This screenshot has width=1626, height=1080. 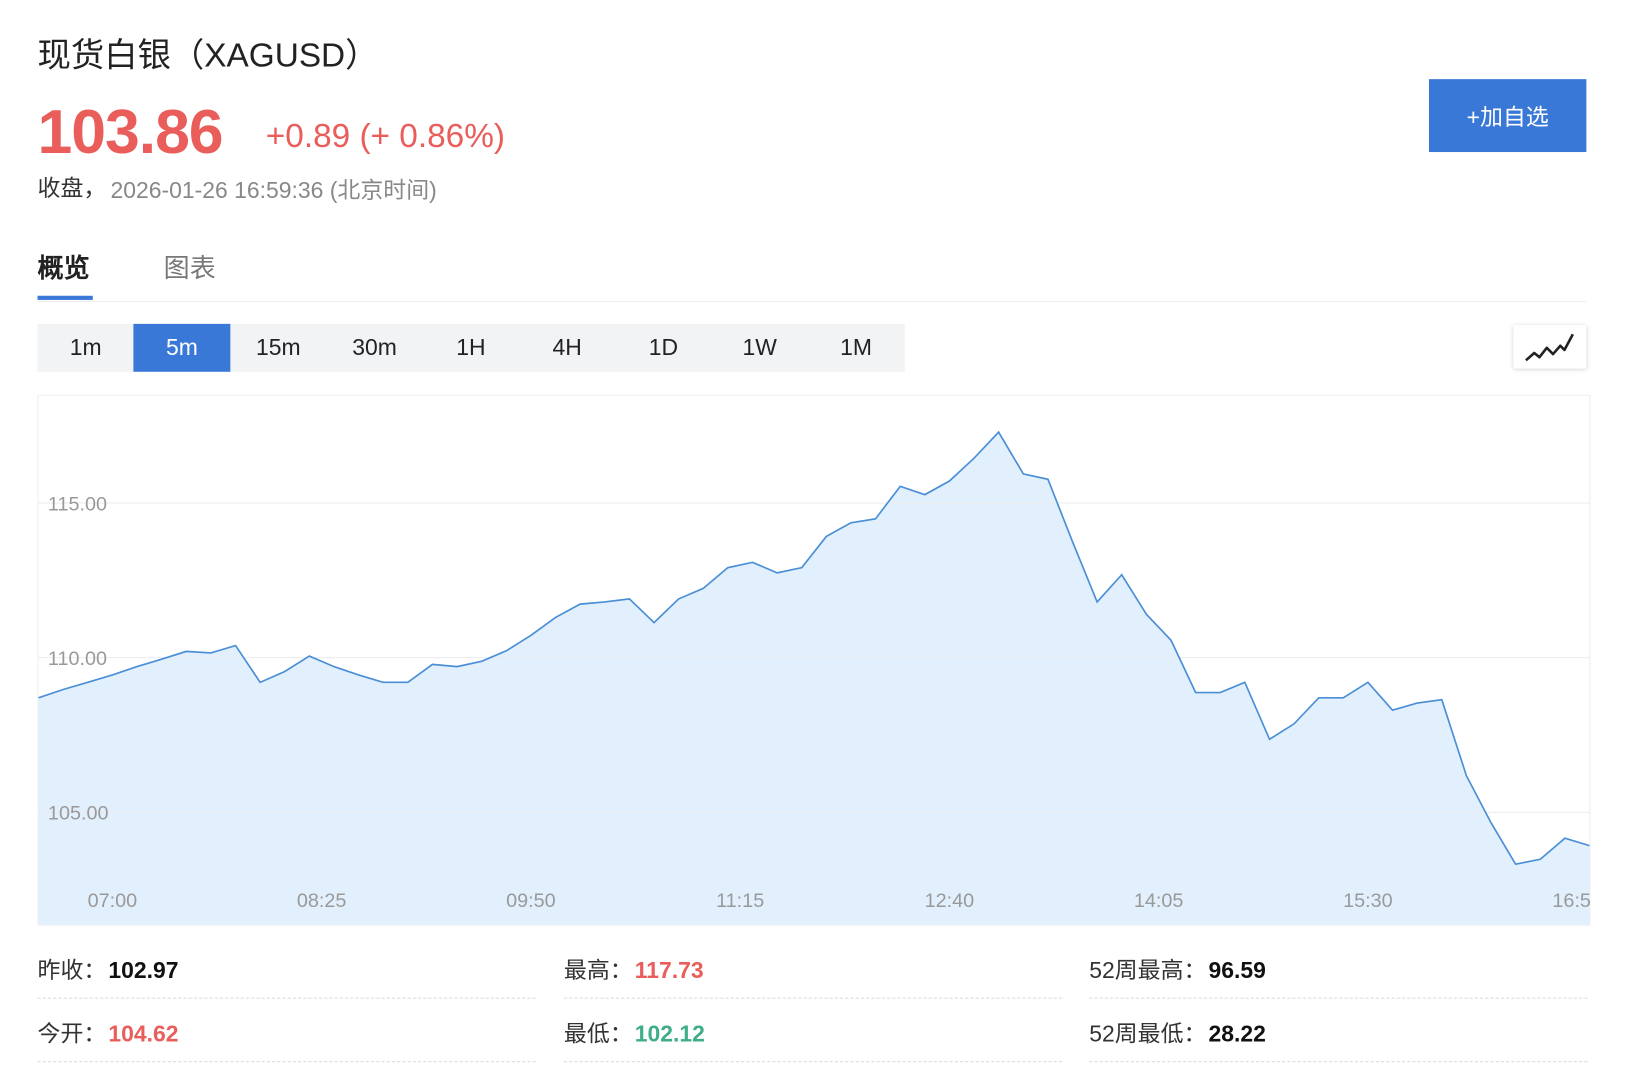 I want to click on price-change: +0.89 (+ 0.86%), so click(x=385, y=136).